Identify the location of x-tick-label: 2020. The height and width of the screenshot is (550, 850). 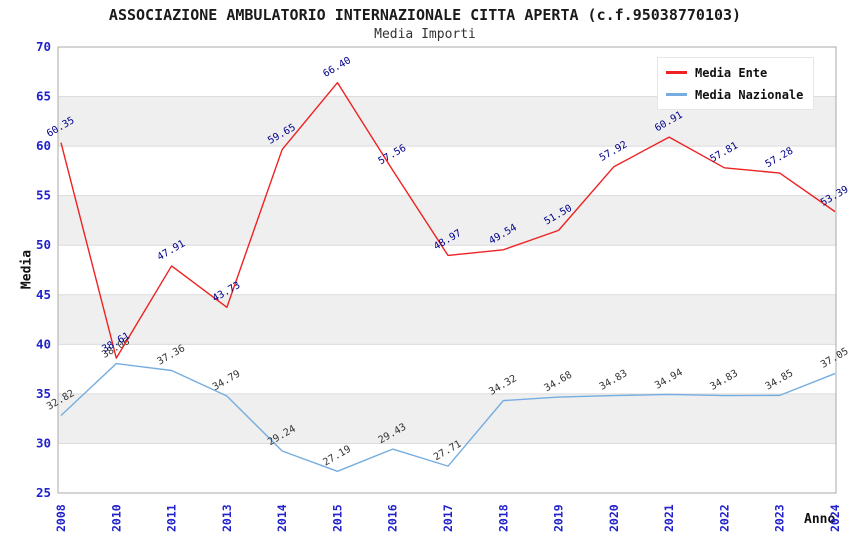
(614, 518).